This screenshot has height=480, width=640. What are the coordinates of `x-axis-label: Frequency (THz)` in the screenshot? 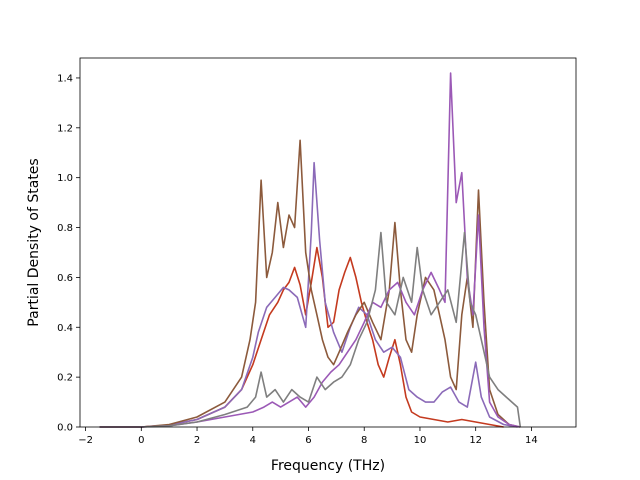 It's located at (328, 466).